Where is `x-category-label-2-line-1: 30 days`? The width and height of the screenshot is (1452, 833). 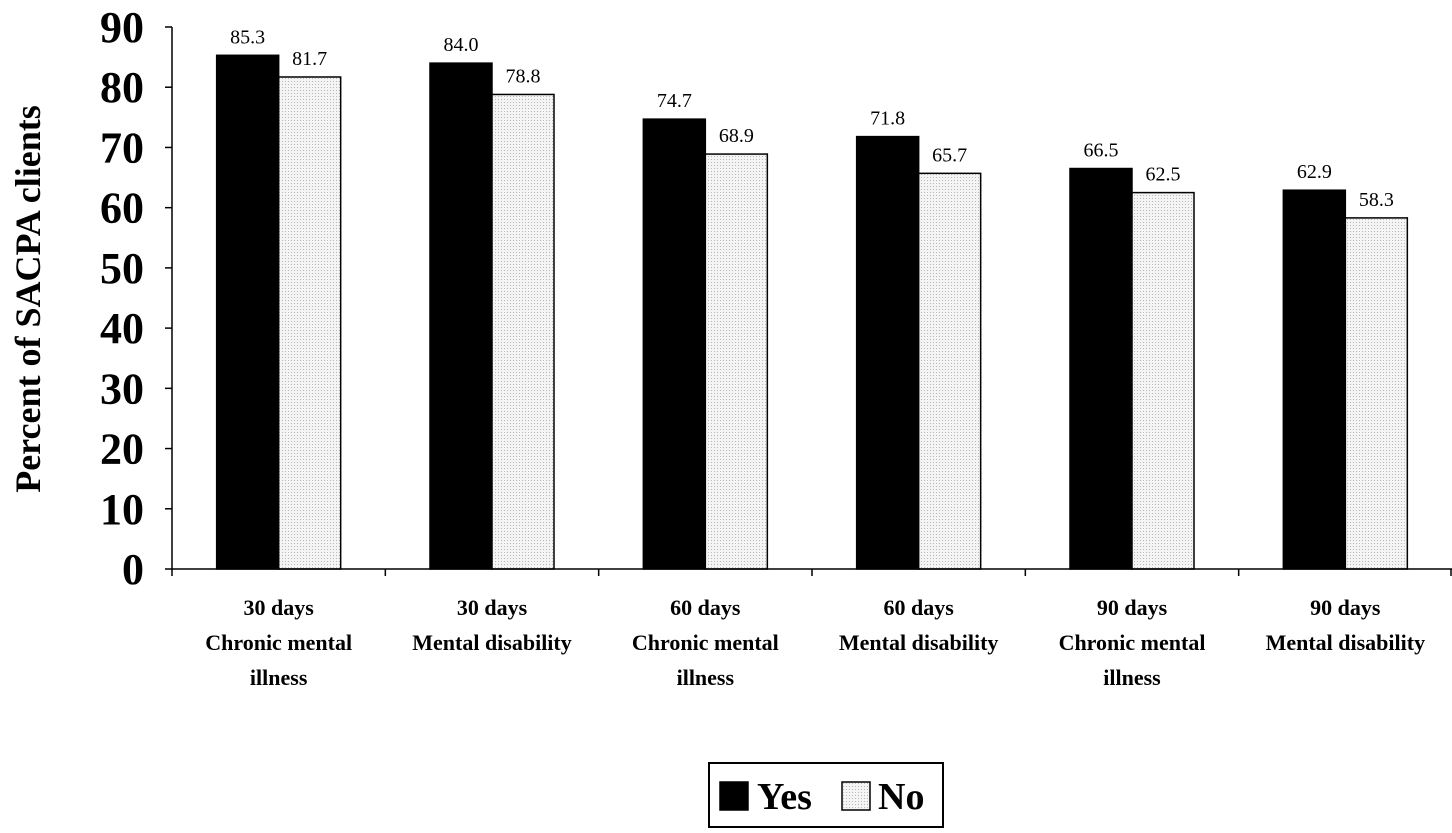 x-category-label-2-line-1: 30 days is located at coordinates (492, 607).